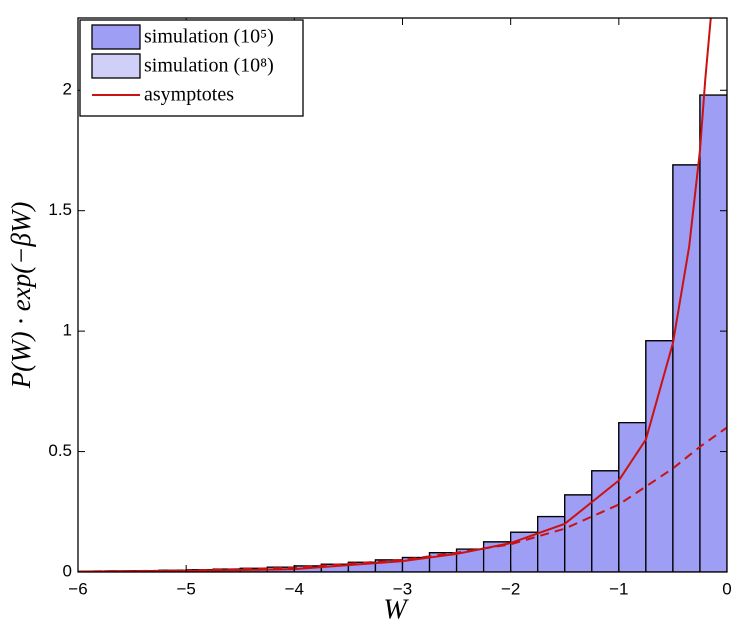 The height and width of the screenshot is (631, 739). I want to click on x-tick-label: −6, so click(77, 588).